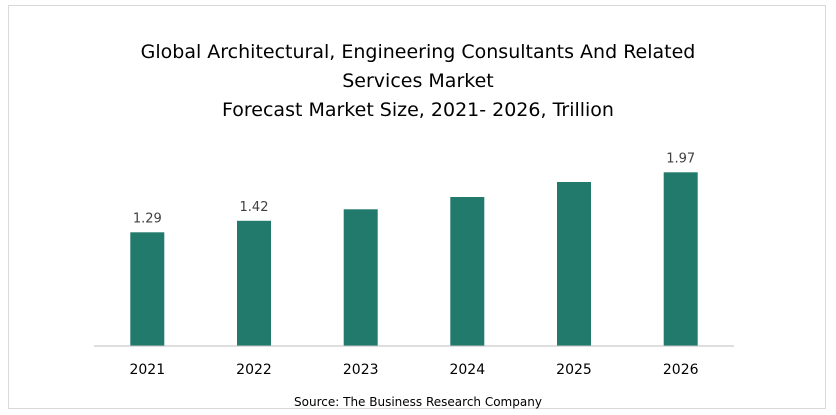 The width and height of the screenshot is (836, 415). What do you see at coordinates (467, 370) in the screenshot?
I see `x-tick-label-2024: 2024` at bounding box center [467, 370].